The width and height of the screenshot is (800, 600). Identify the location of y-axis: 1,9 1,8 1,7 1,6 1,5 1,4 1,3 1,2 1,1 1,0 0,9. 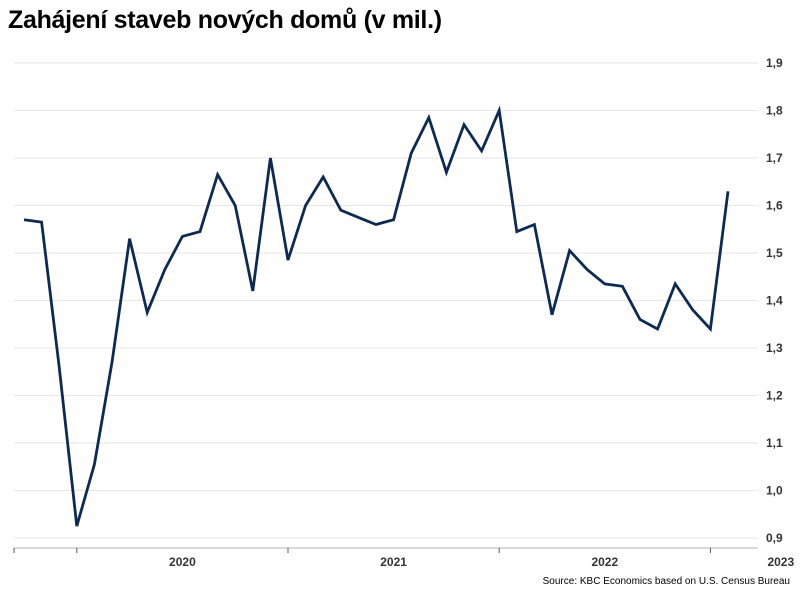
(774, 300).